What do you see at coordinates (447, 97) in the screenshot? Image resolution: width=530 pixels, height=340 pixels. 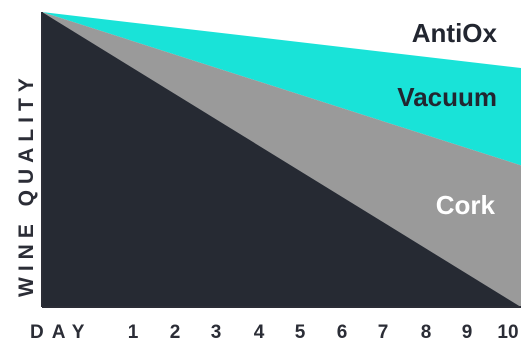 I see `band-label-vacuum: Vacuum` at bounding box center [447, 97].